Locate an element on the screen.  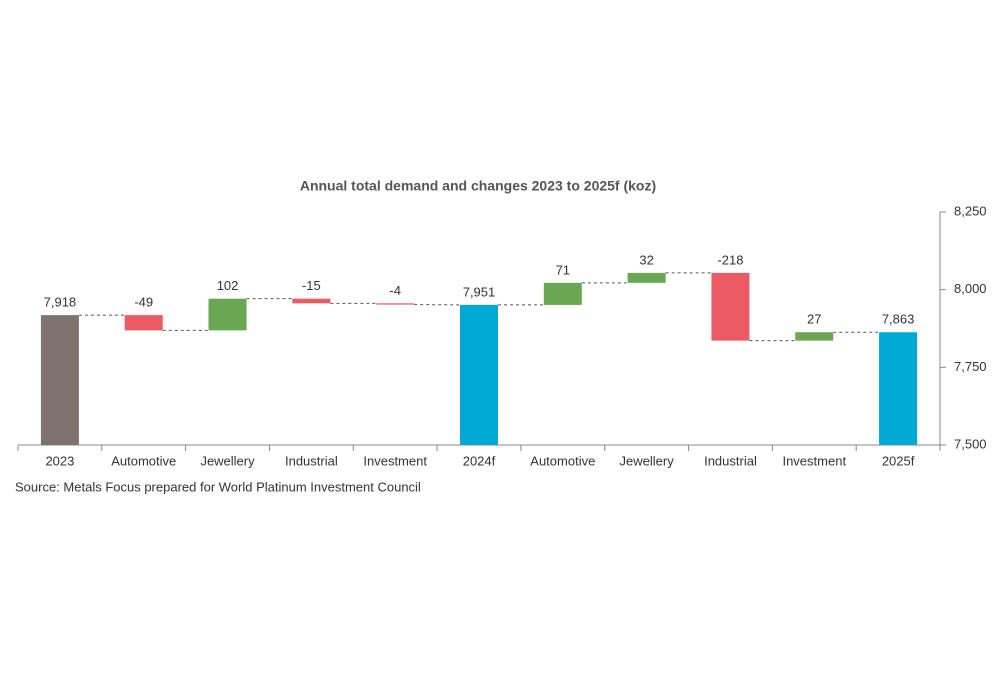
value-label: 102 is located at coordinates (228, 285).